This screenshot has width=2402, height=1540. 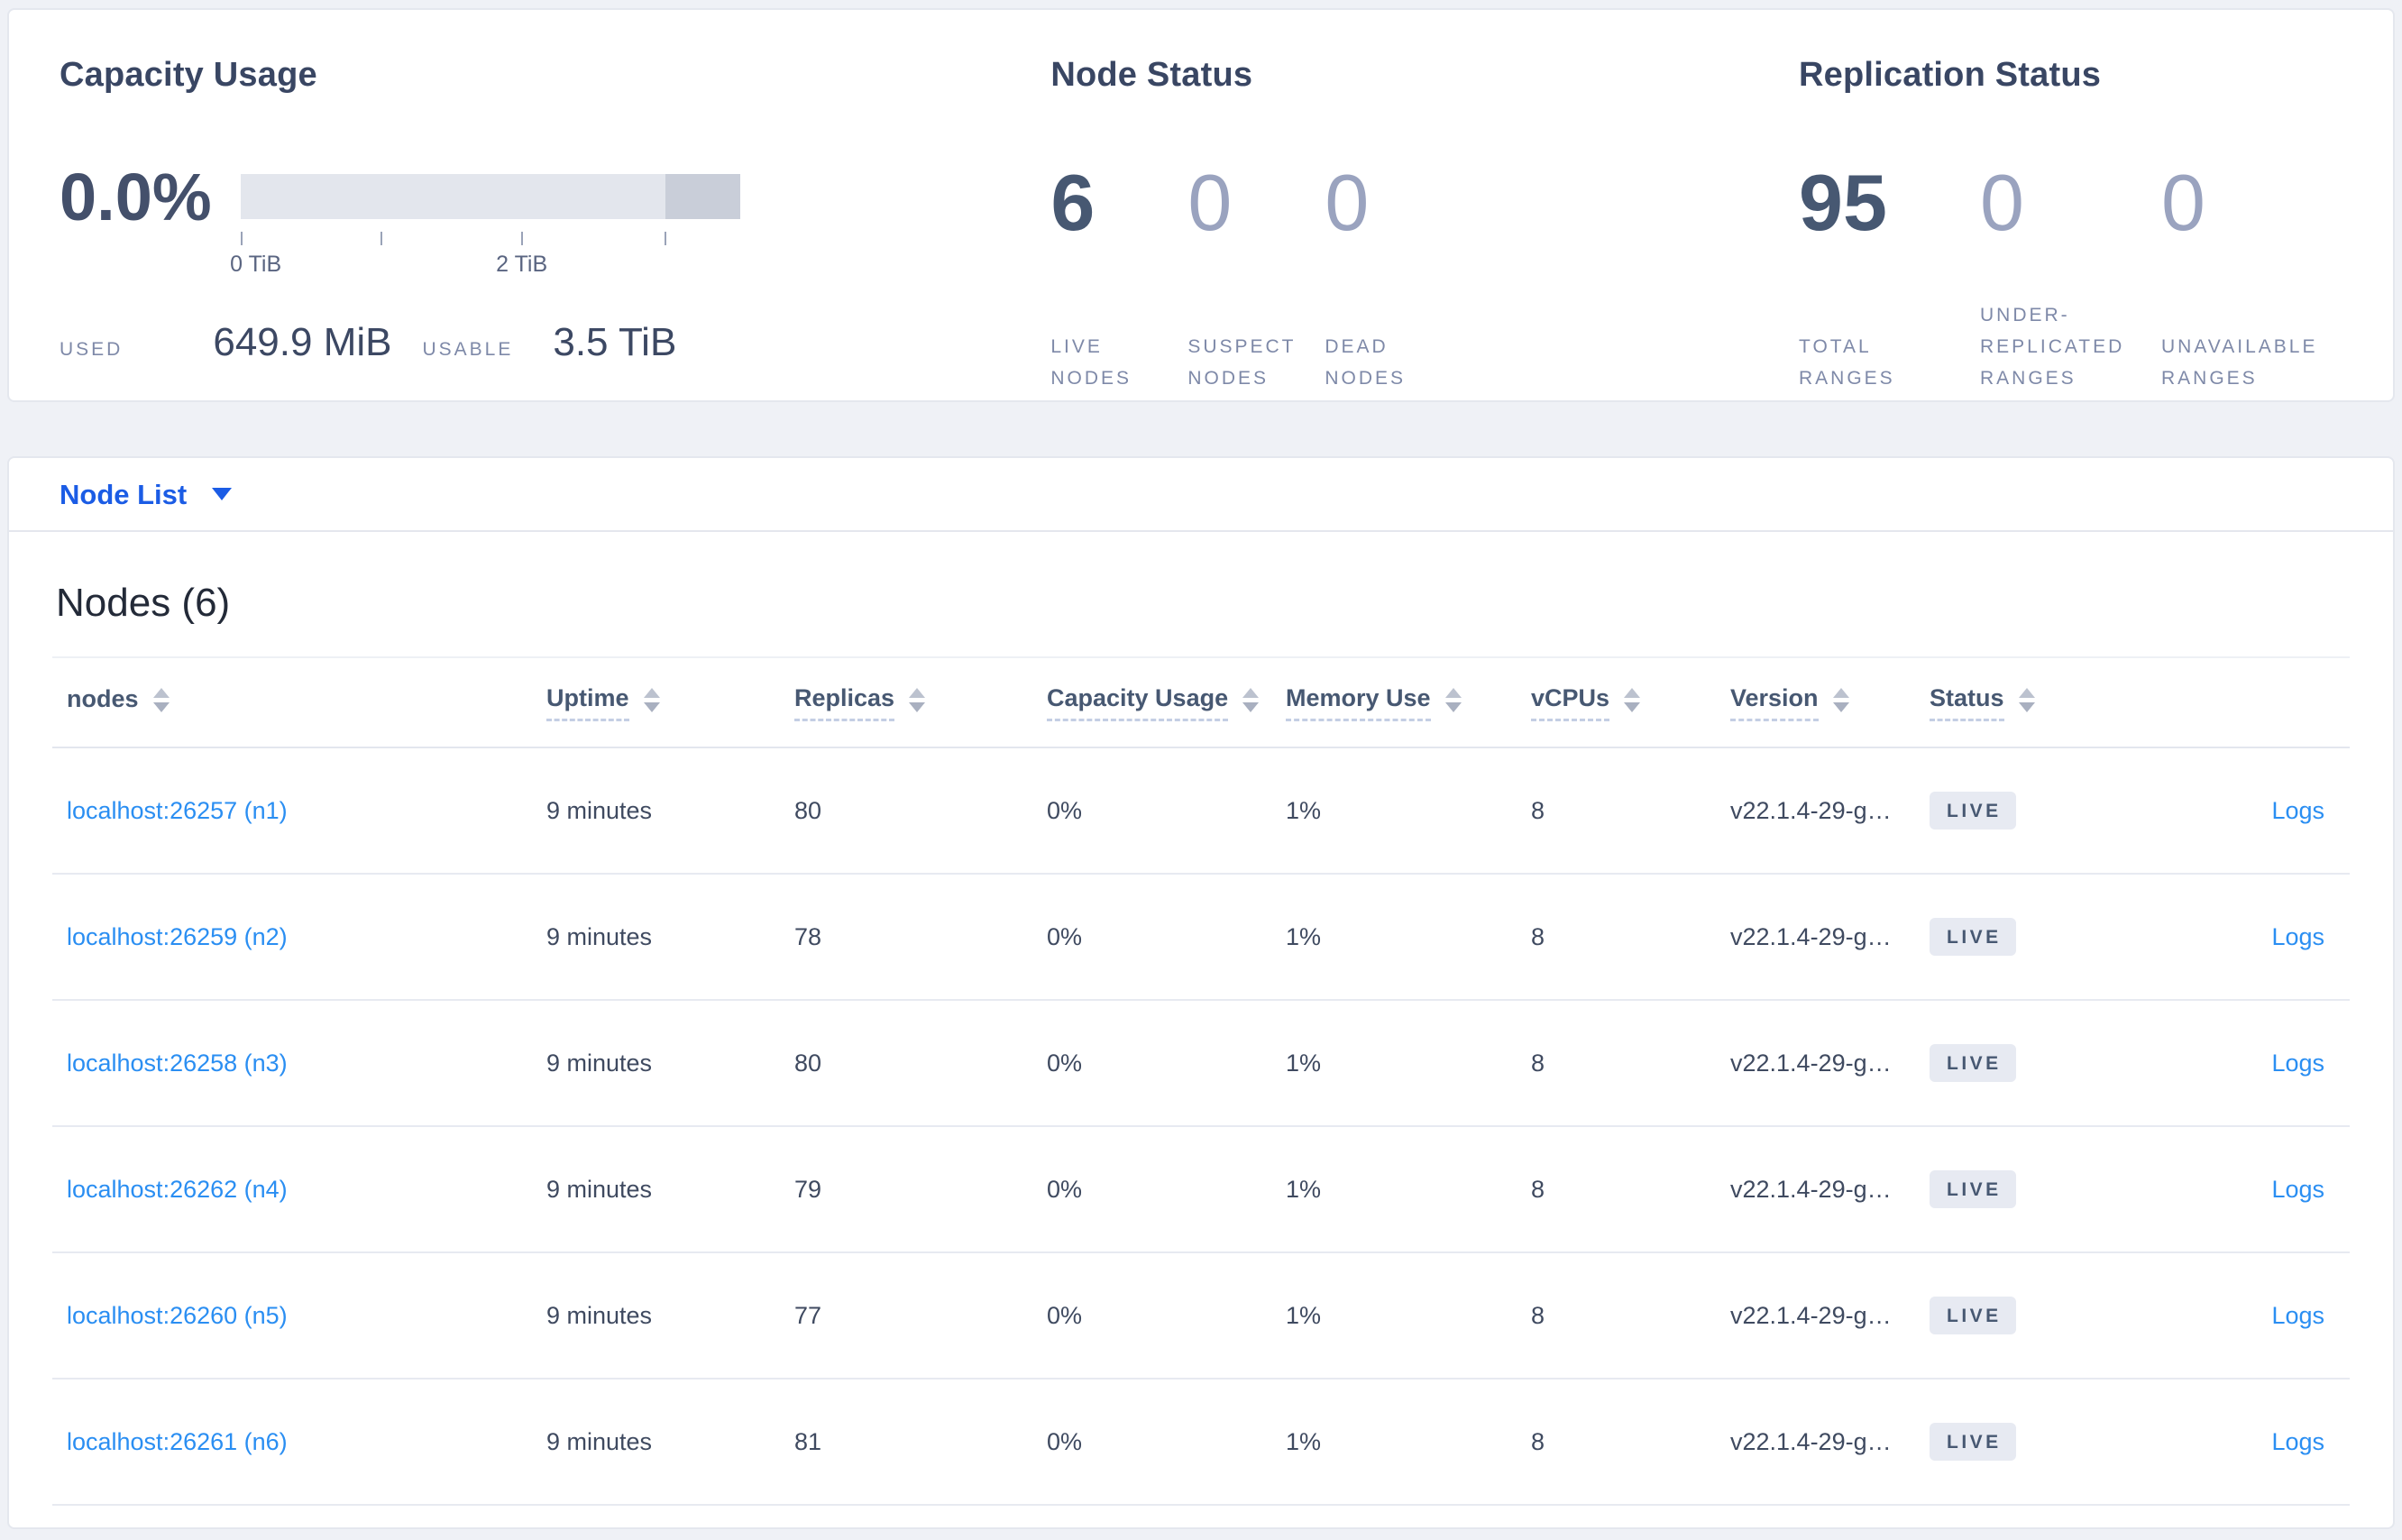 What do you see at coordinates (1138, 702) in the screenshot?
I see `column-label: Capacity Usage` at bounding box center [1138, 702].